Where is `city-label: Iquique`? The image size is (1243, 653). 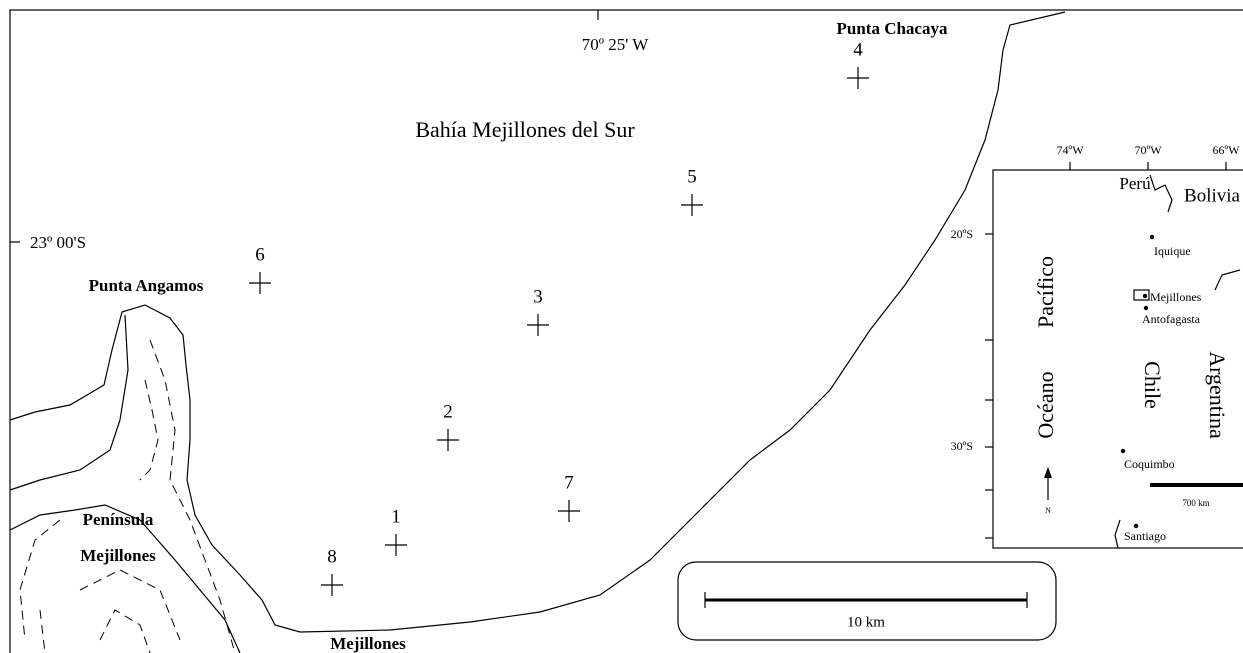 city-label: Iquique is located at coordinates (1172, 251).